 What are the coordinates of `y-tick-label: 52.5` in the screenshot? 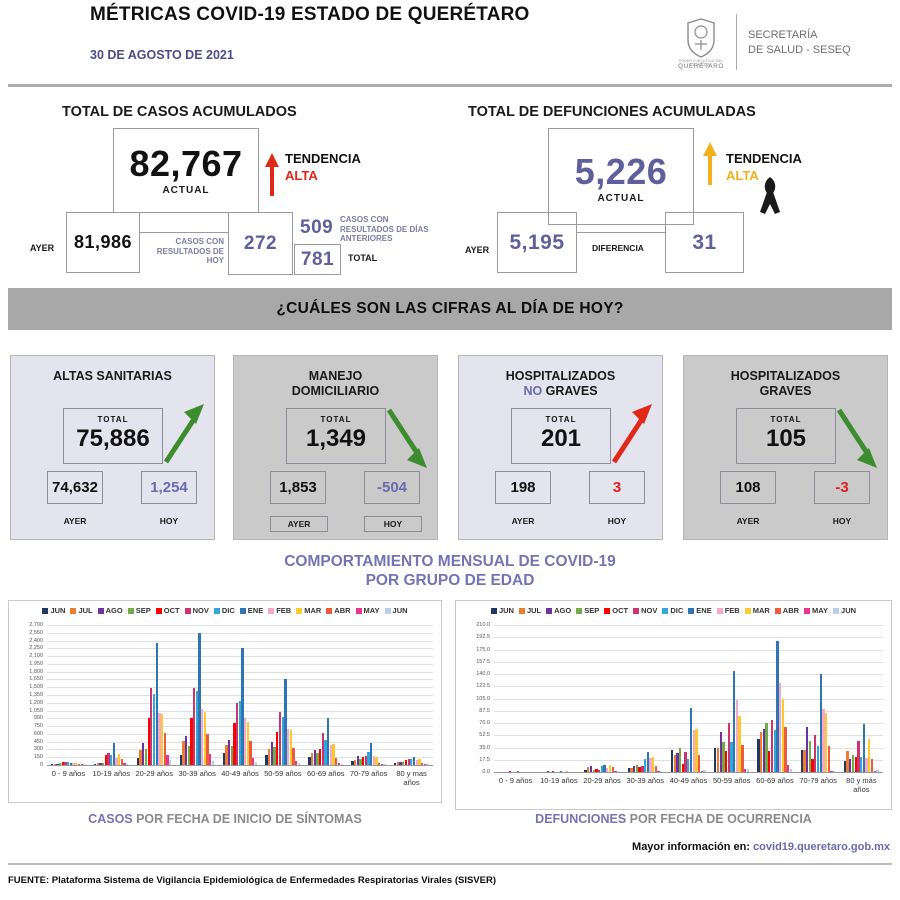 It's located at (484, 735).